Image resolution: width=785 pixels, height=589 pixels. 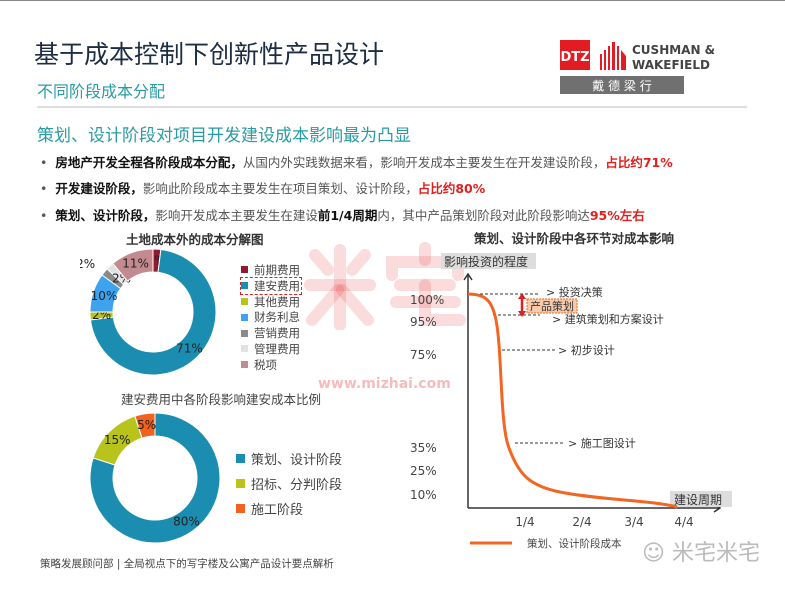 What do you see at coordinates (271, 349) in the screenshot?
I see `legend-item: 管理费用` at bounding box center [271, 349].